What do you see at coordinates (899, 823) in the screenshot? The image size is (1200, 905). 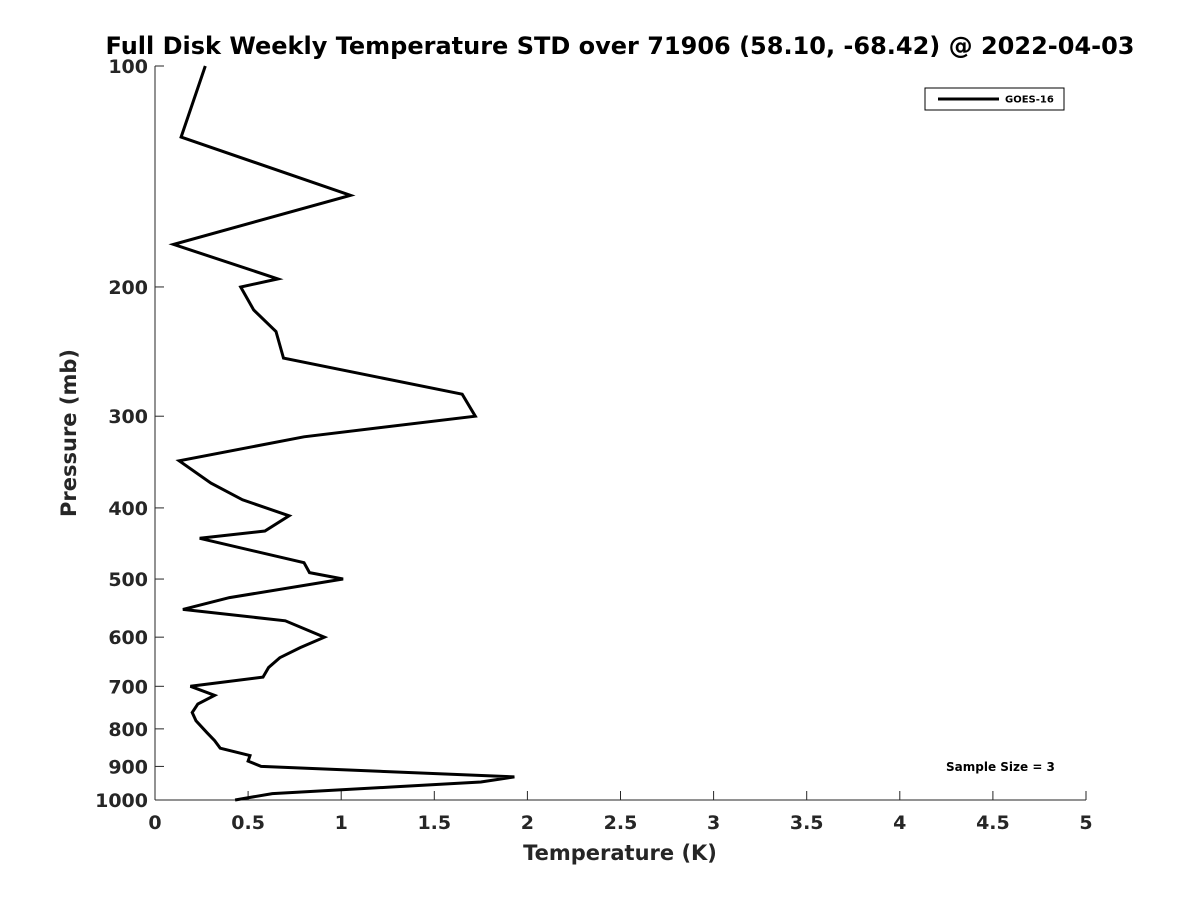 I see `x-tick-label: 4` at bounding box center [899, 823].